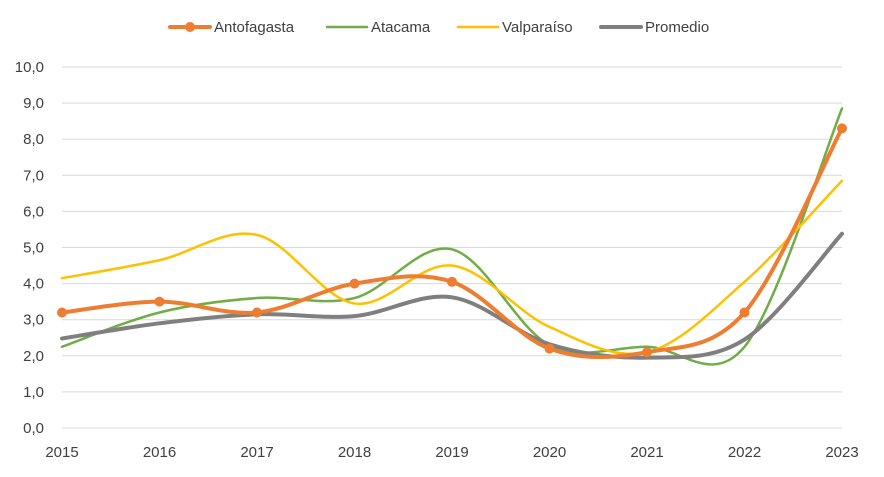 Image resolution: width=884 pixels, height=477 pixels. Describe the element at coordinates (159, 452) in the screenshot. I see `x-tick-label: 2016` at that location.